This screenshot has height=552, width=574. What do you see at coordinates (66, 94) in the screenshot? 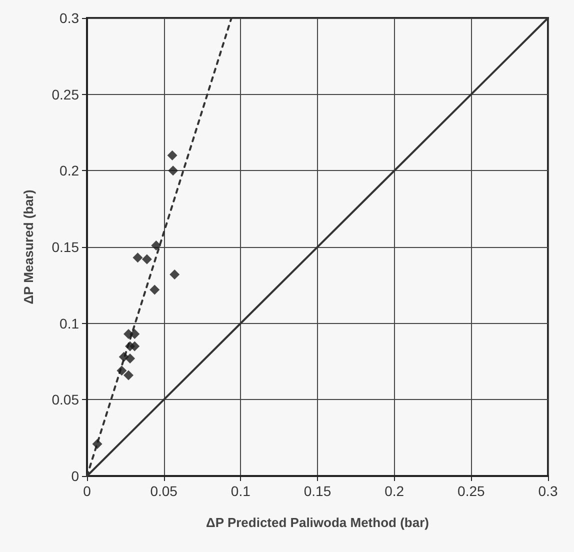
I see `y-tick-label: 0.25` at bounding box center [66, 94].